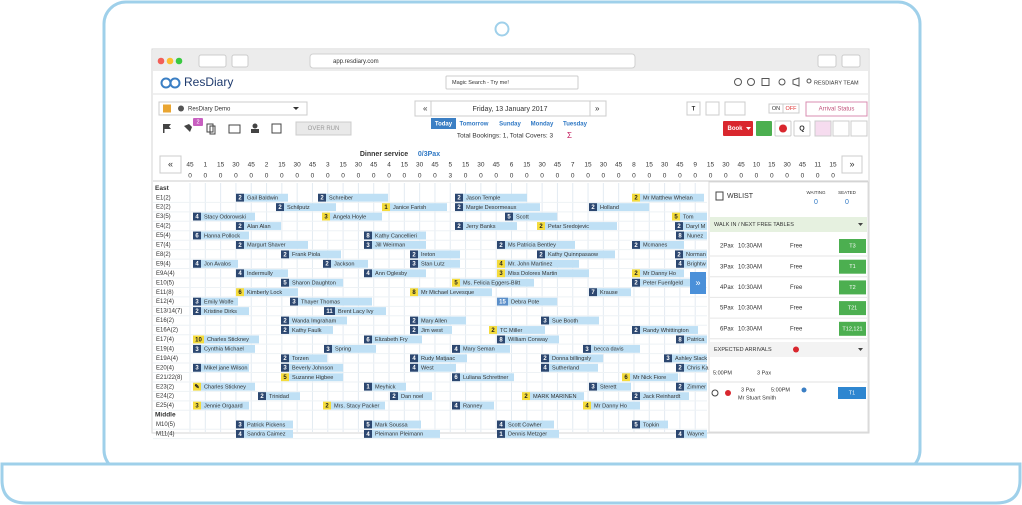 The image size is (1022, 505). Describe the element at coordinates (691, 339) in the screenshot. I see `booking: 8 Patrica` at that location.